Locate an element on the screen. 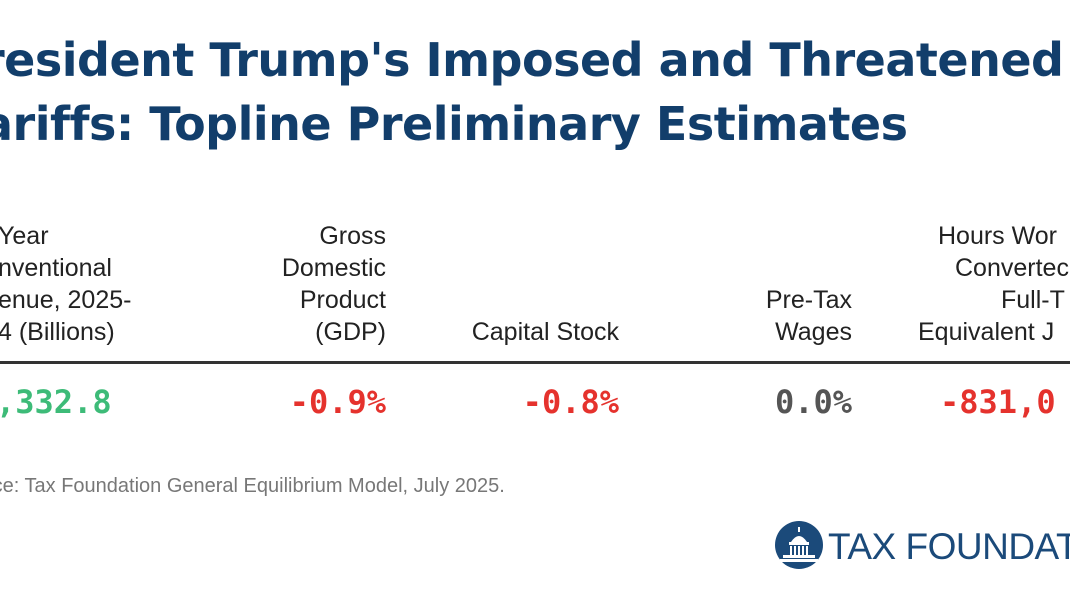 Image resolution: width=1070 pixels, height=602 pixels. value-capital-stock: -0.8% is located at coordinates (570, 402).